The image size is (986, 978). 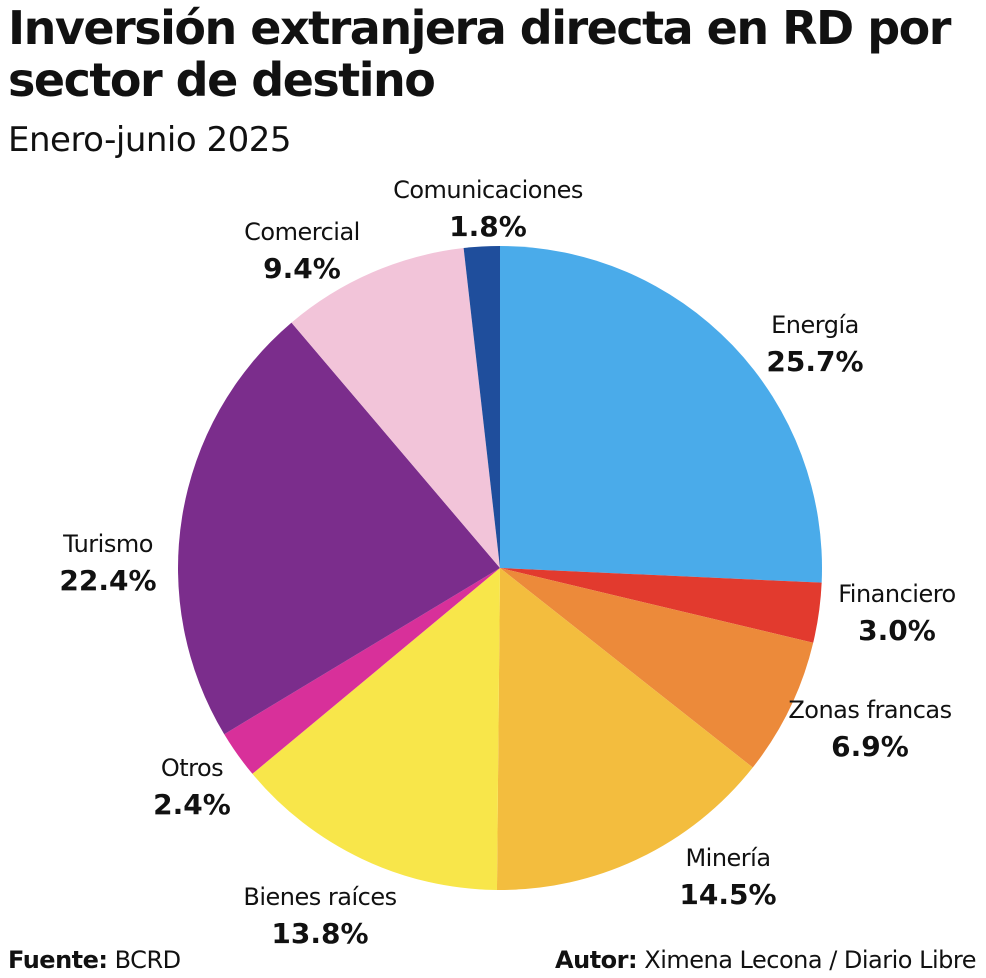 I want to click on source-credit: Fuente: BCRD, so click(x=94, y=960).